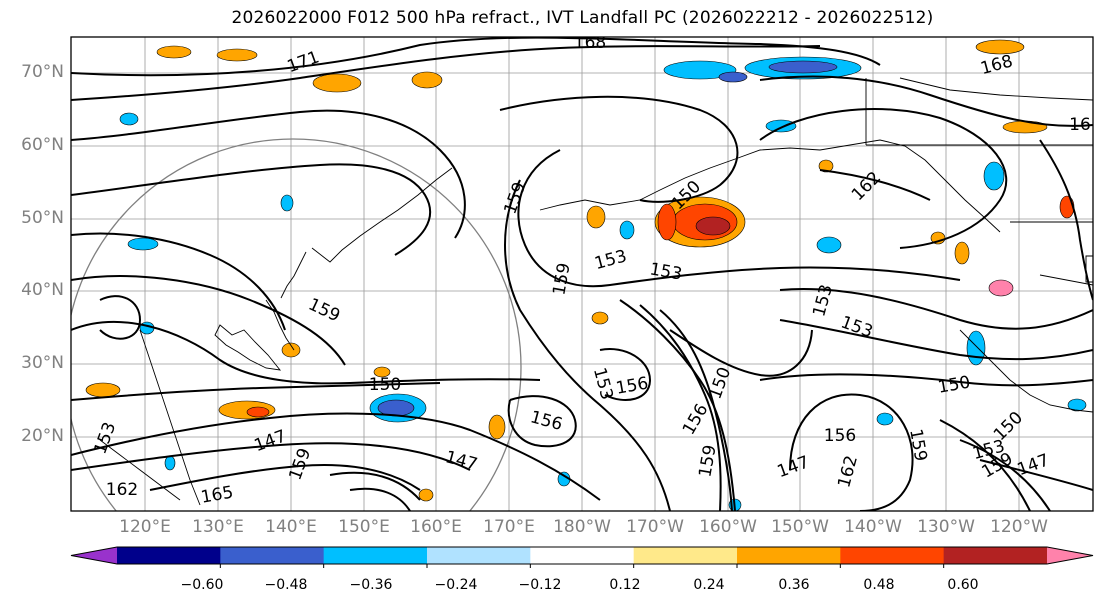 Image resolution: width=1105 pixels, height=604 pixels. I want to click on lon-label: 150°E, so click(364, 527).